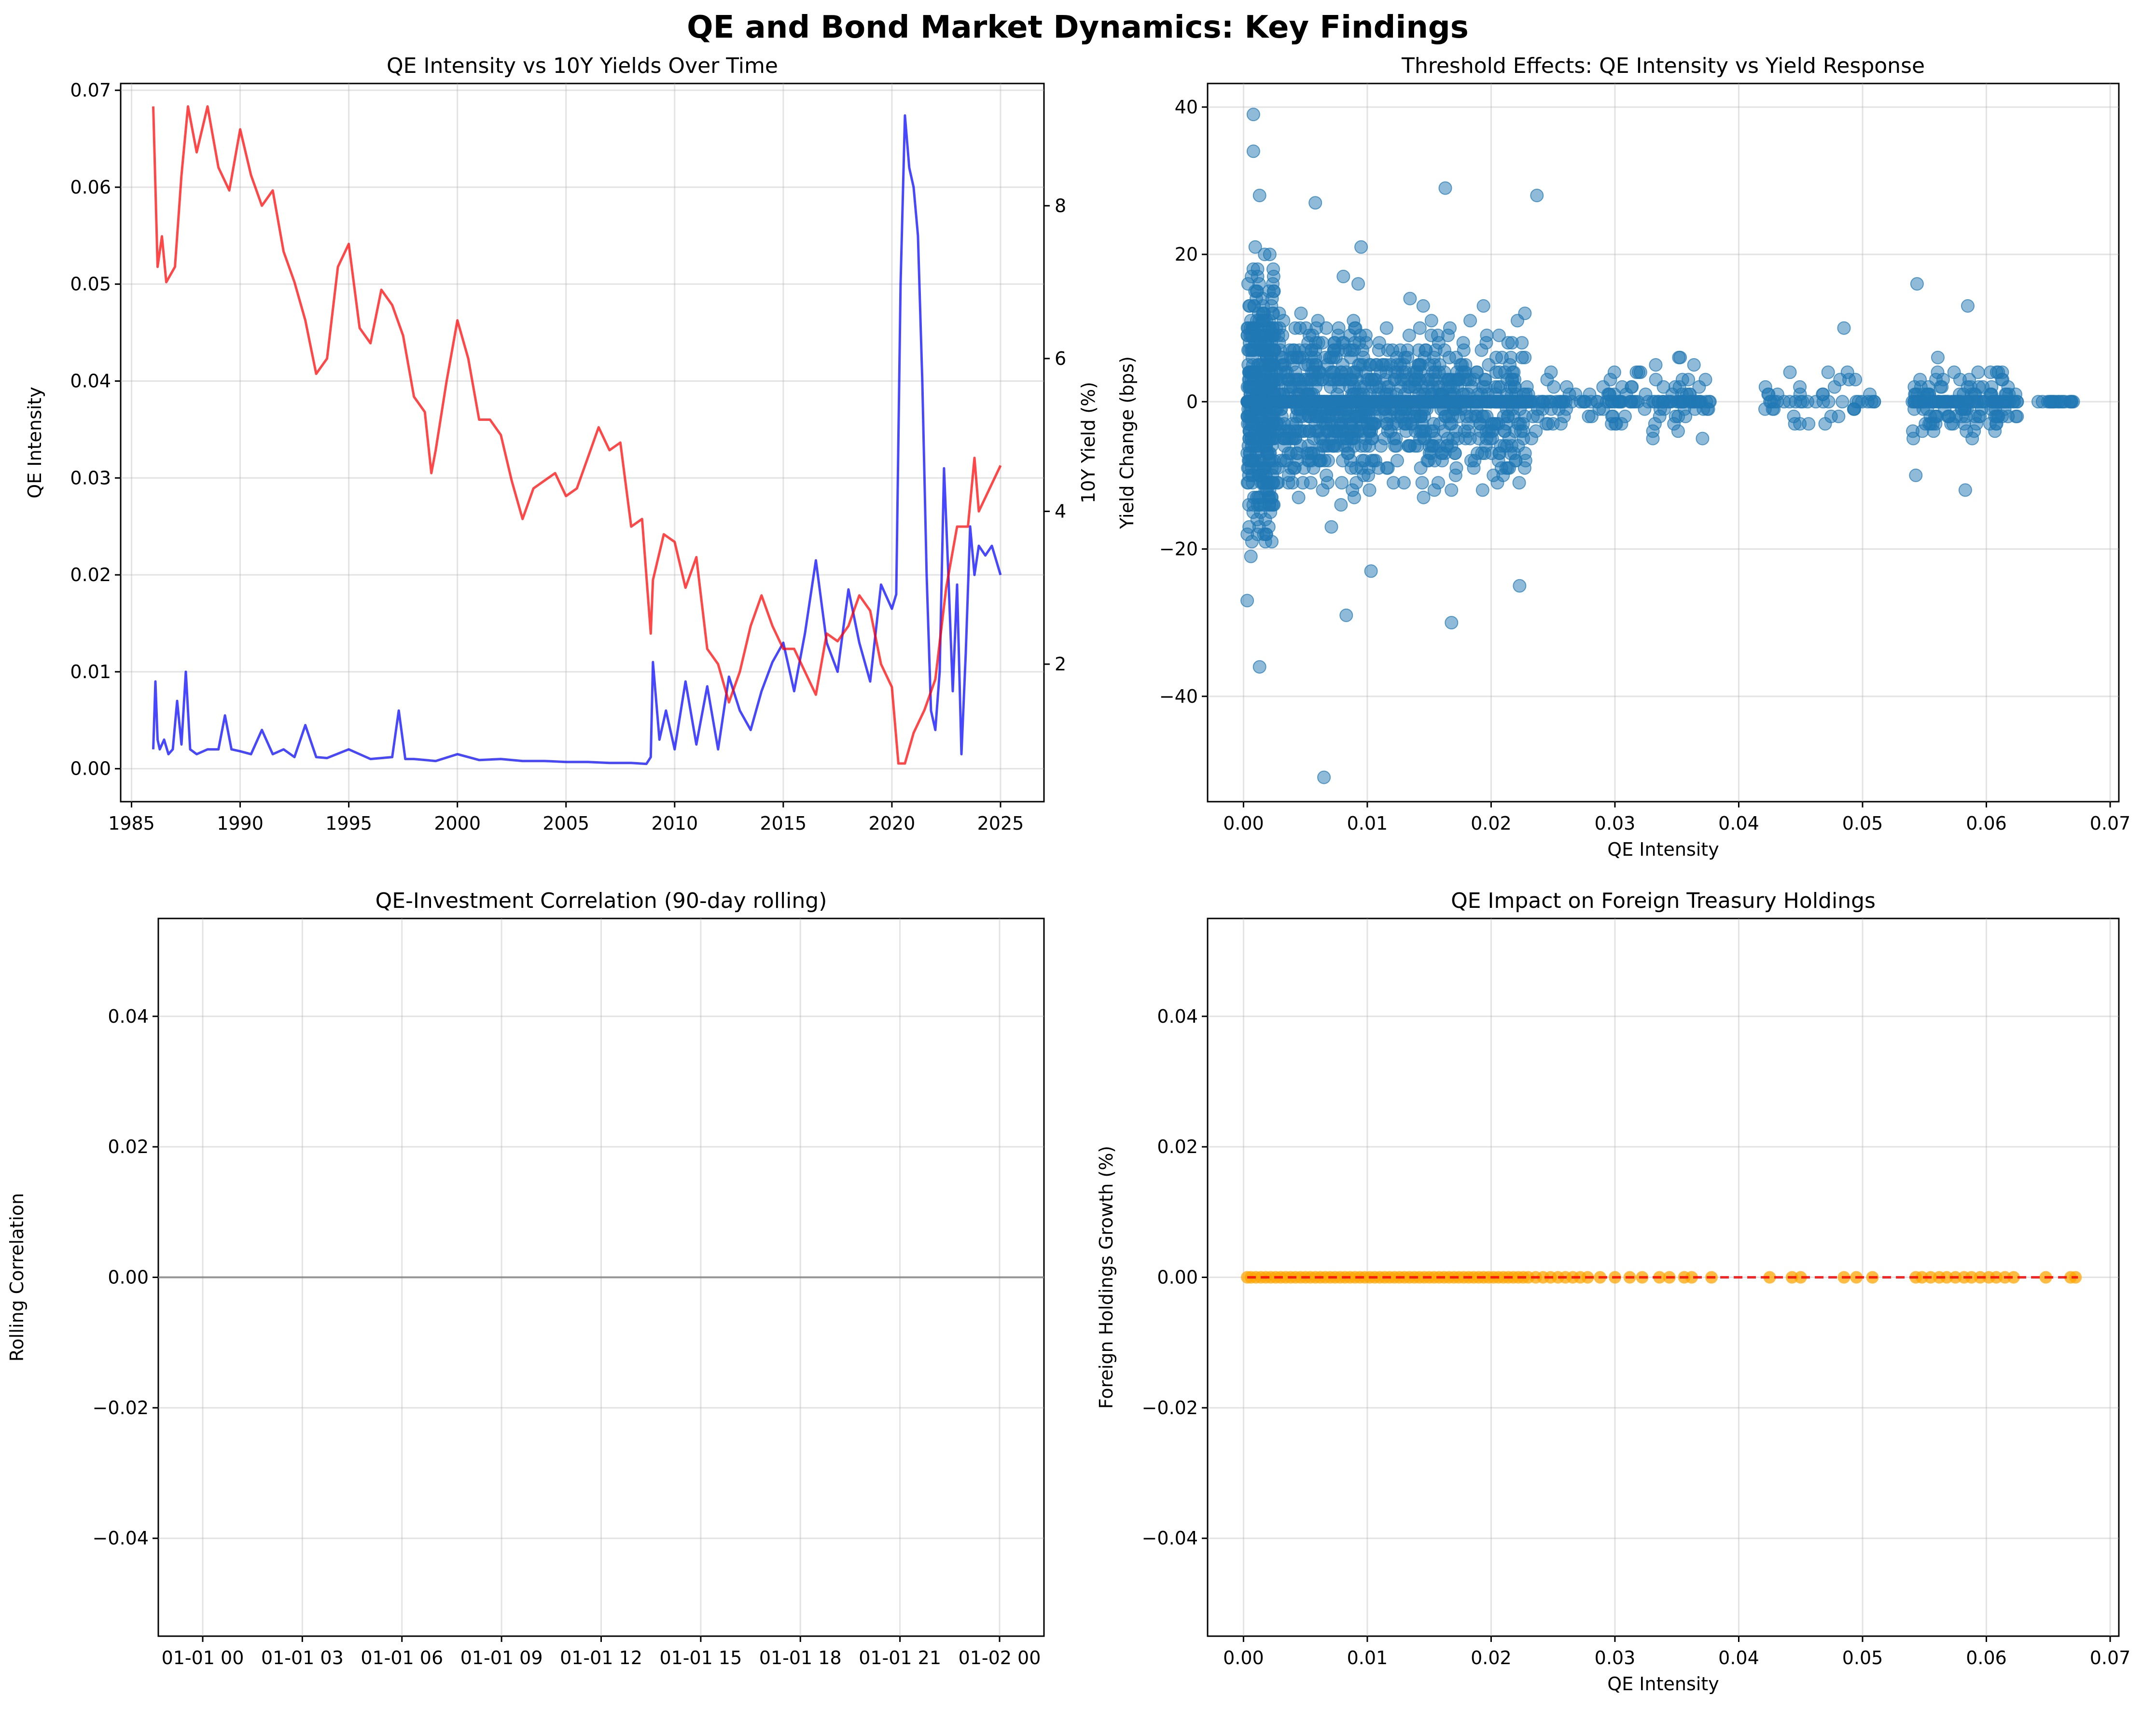 The image size is (2156, 1710). I want to click on y2-tick-label: 8, so click(1060, 205).